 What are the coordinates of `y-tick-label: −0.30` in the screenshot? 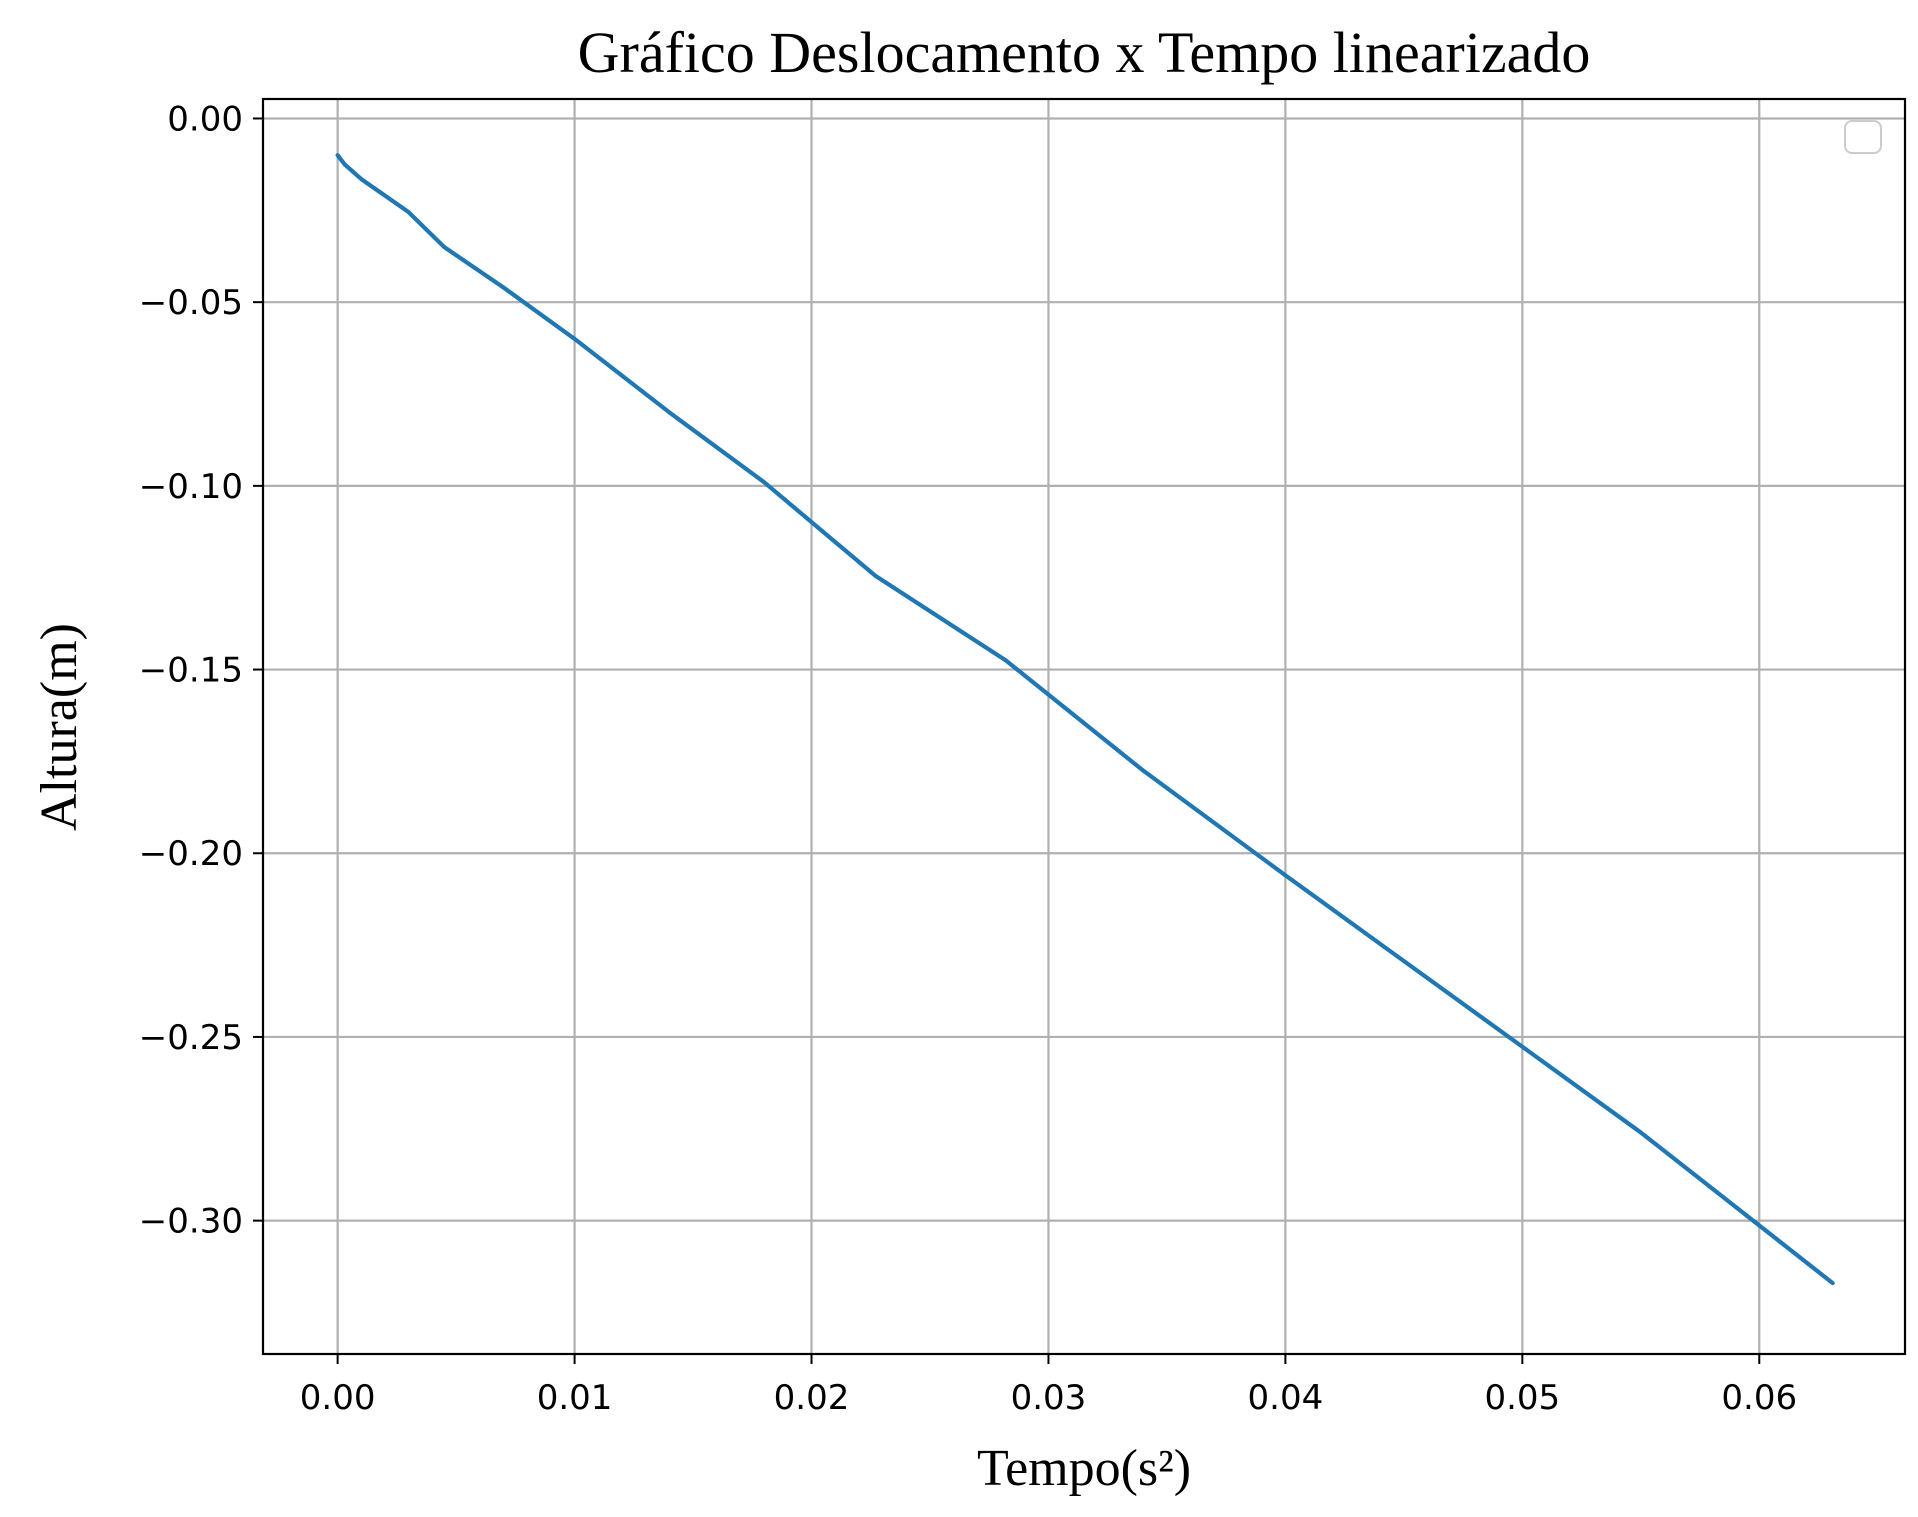 It's located at (191, 1222).